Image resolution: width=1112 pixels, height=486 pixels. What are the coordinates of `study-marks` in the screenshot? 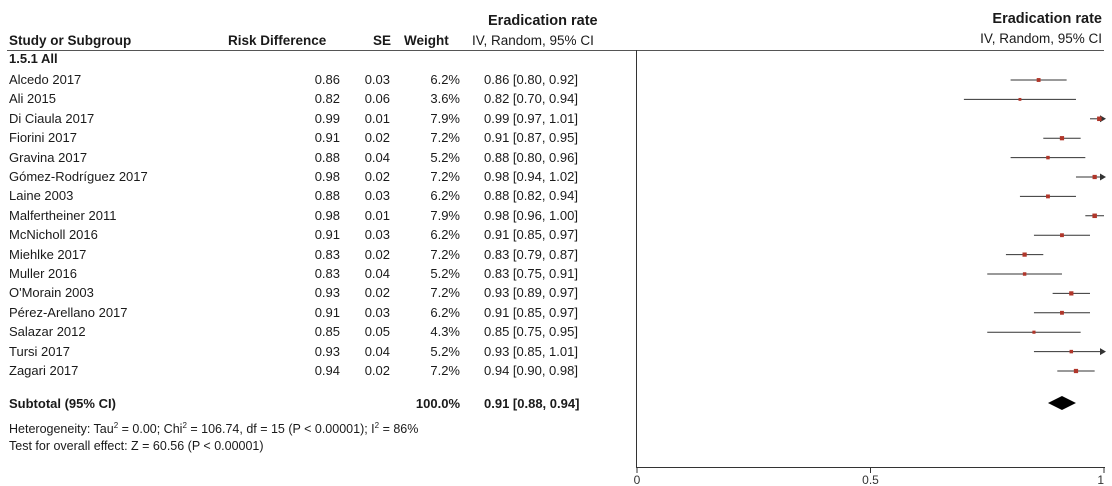 It's located at (1034, 226).